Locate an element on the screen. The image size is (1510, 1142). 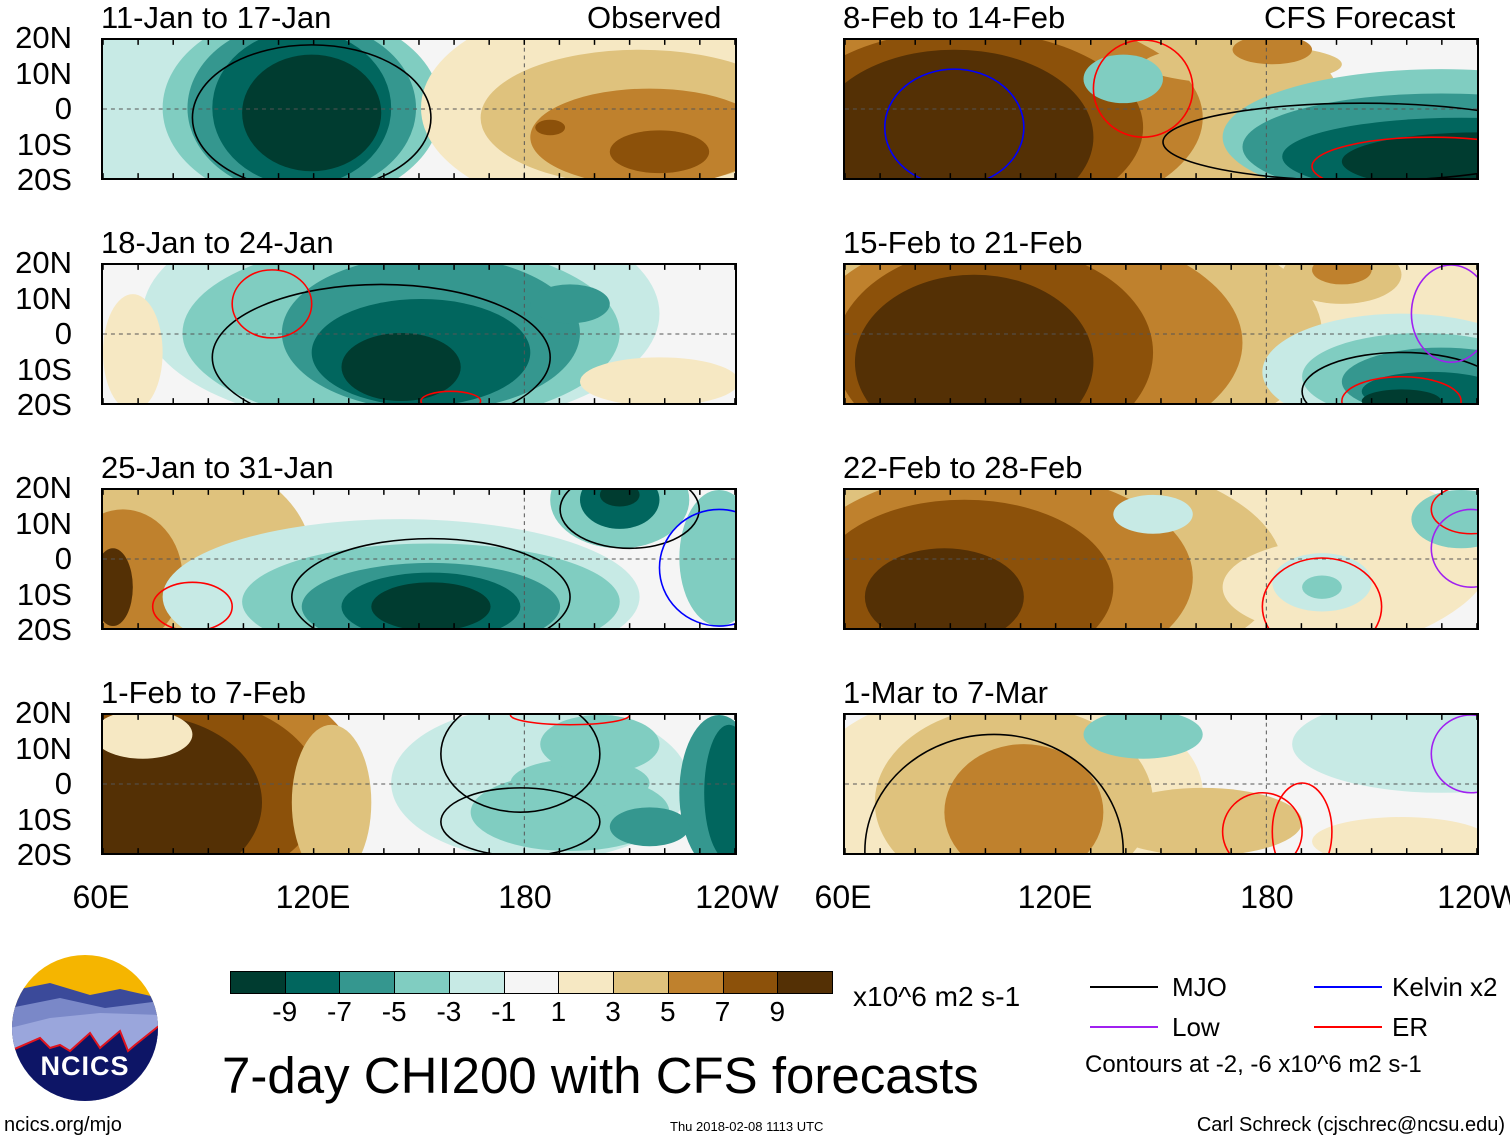
kelvin-line-swatch is located at coordinates (1348, 987).